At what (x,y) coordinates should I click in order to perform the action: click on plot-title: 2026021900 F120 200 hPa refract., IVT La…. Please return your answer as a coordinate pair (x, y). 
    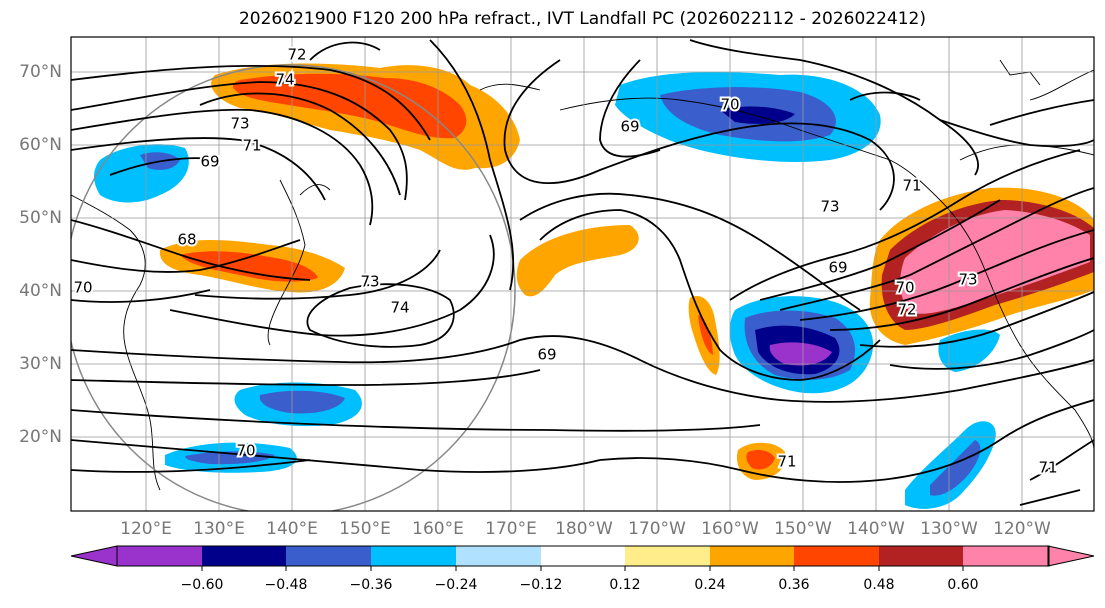
    Looking at the image, I should click on (582, 19).